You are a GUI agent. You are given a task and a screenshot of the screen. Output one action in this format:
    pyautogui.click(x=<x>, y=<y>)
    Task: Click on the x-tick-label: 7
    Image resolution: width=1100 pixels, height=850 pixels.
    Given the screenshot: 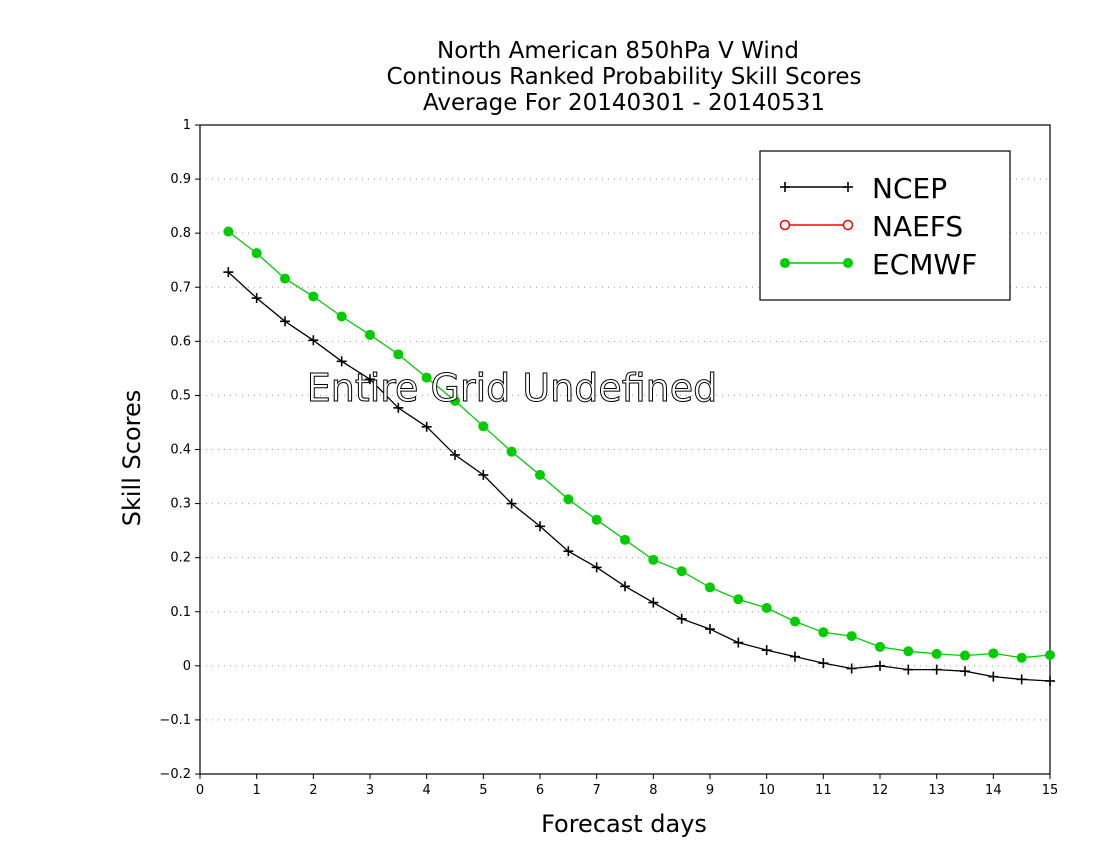 What is the action you would take?
    pyautogui.click(x=597, y=790)
    